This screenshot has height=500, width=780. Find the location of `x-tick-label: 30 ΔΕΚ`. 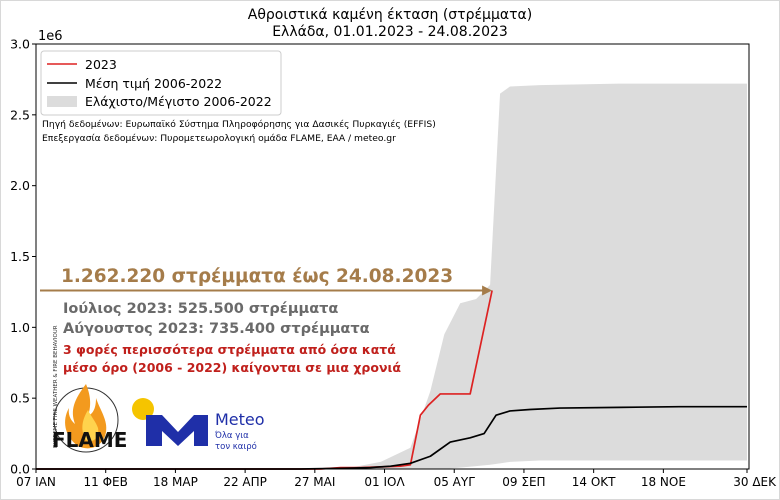

x-tick-label: 30 ΔΕΚ is located at coordinates (755, 482).